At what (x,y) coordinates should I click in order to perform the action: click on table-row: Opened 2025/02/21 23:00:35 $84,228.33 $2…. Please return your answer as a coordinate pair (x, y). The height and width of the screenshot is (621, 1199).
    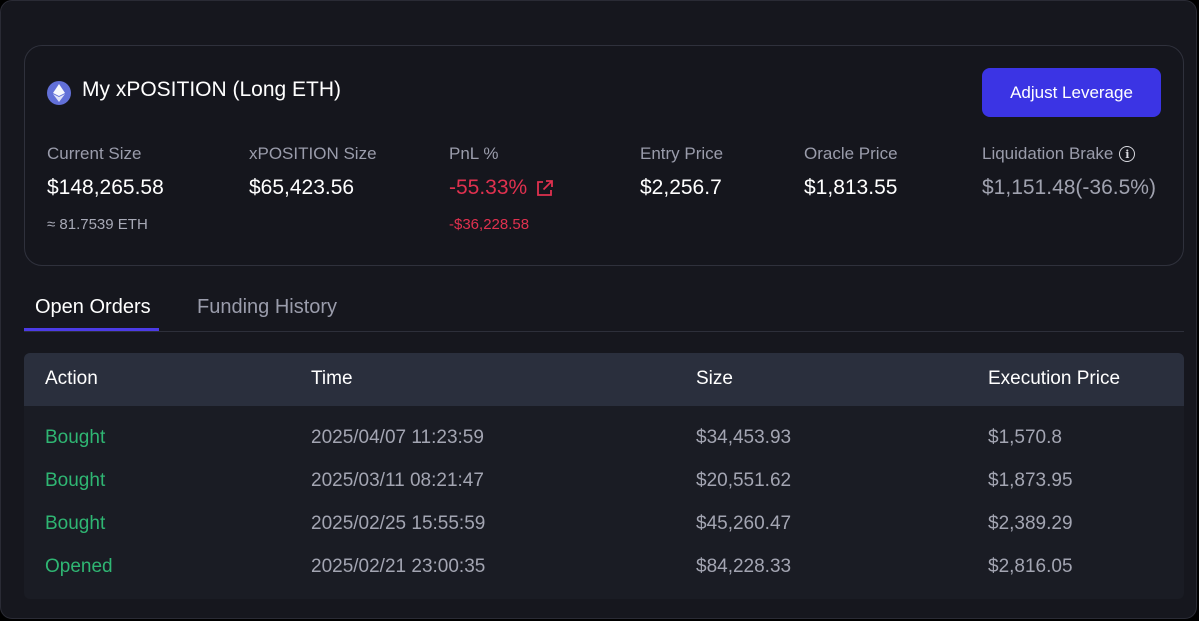
    Looking at the image, I should click on (604, 577).